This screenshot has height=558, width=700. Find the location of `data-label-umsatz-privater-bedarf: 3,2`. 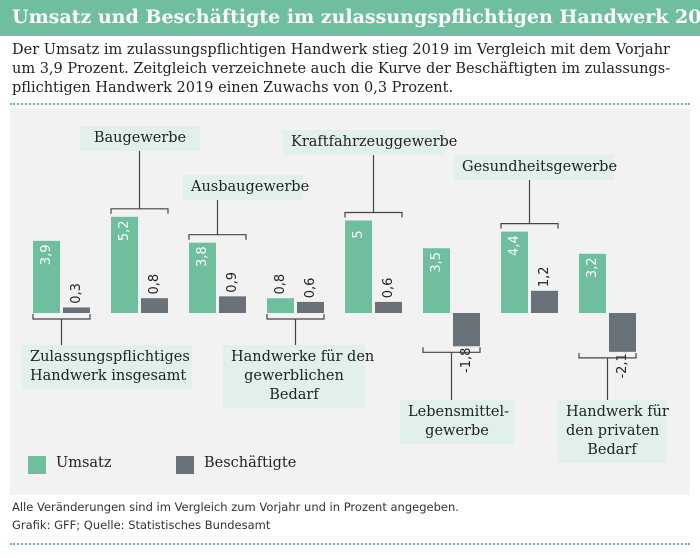

data-label-umsatz-privater-bedarf: 3,2 is located at coordinates (592, 267).